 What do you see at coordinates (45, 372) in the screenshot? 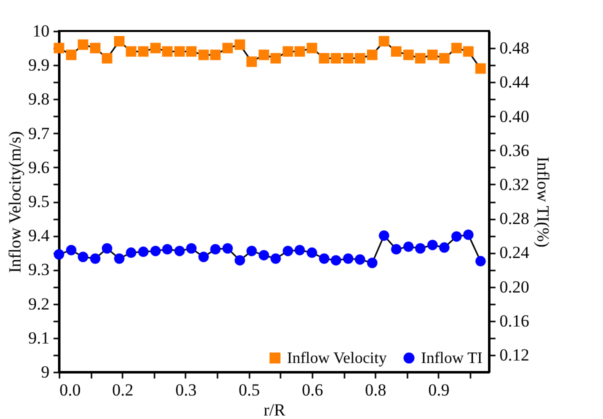
I see `y-tick-label: 9` at bounding box center [45, 372].